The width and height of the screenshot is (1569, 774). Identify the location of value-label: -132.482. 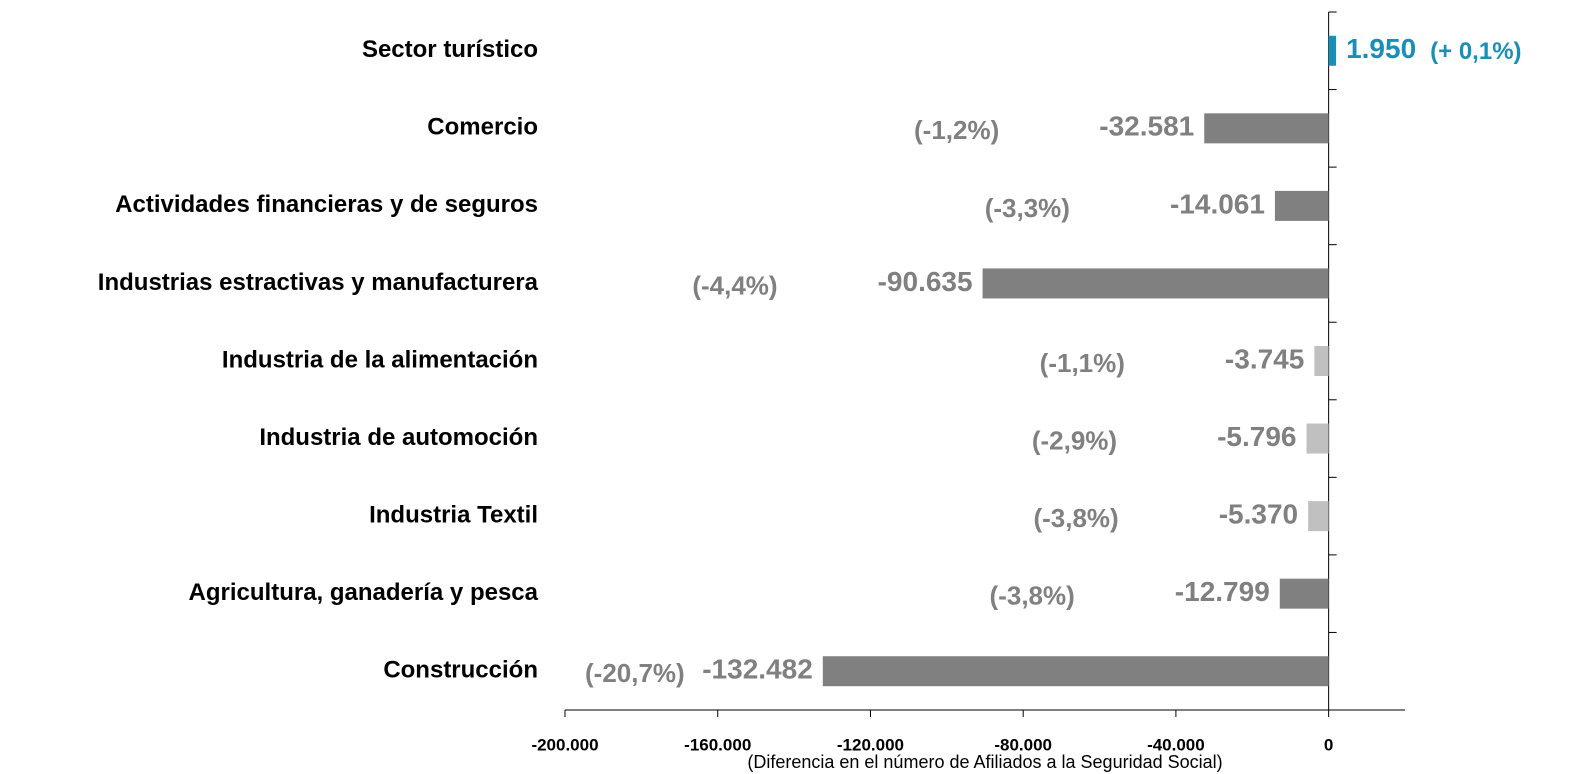
(757, 669).